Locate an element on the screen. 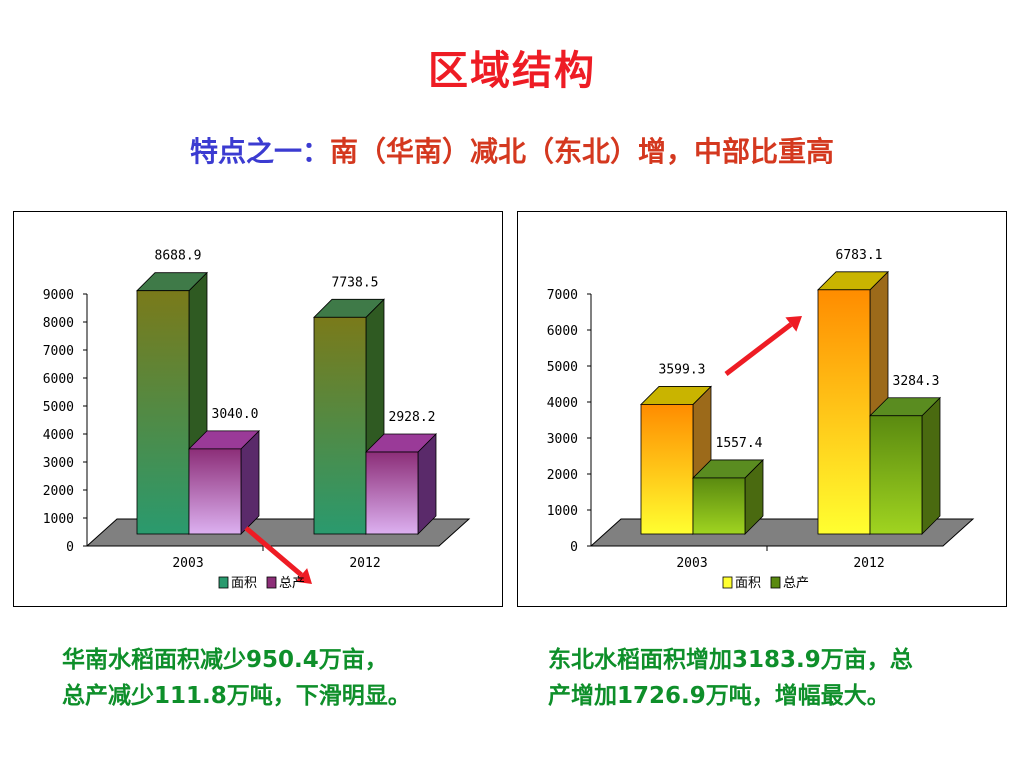 The width and height of the screenshot is (1024, 768). data-label: 7738.5 is located at coordinates (355, 282).